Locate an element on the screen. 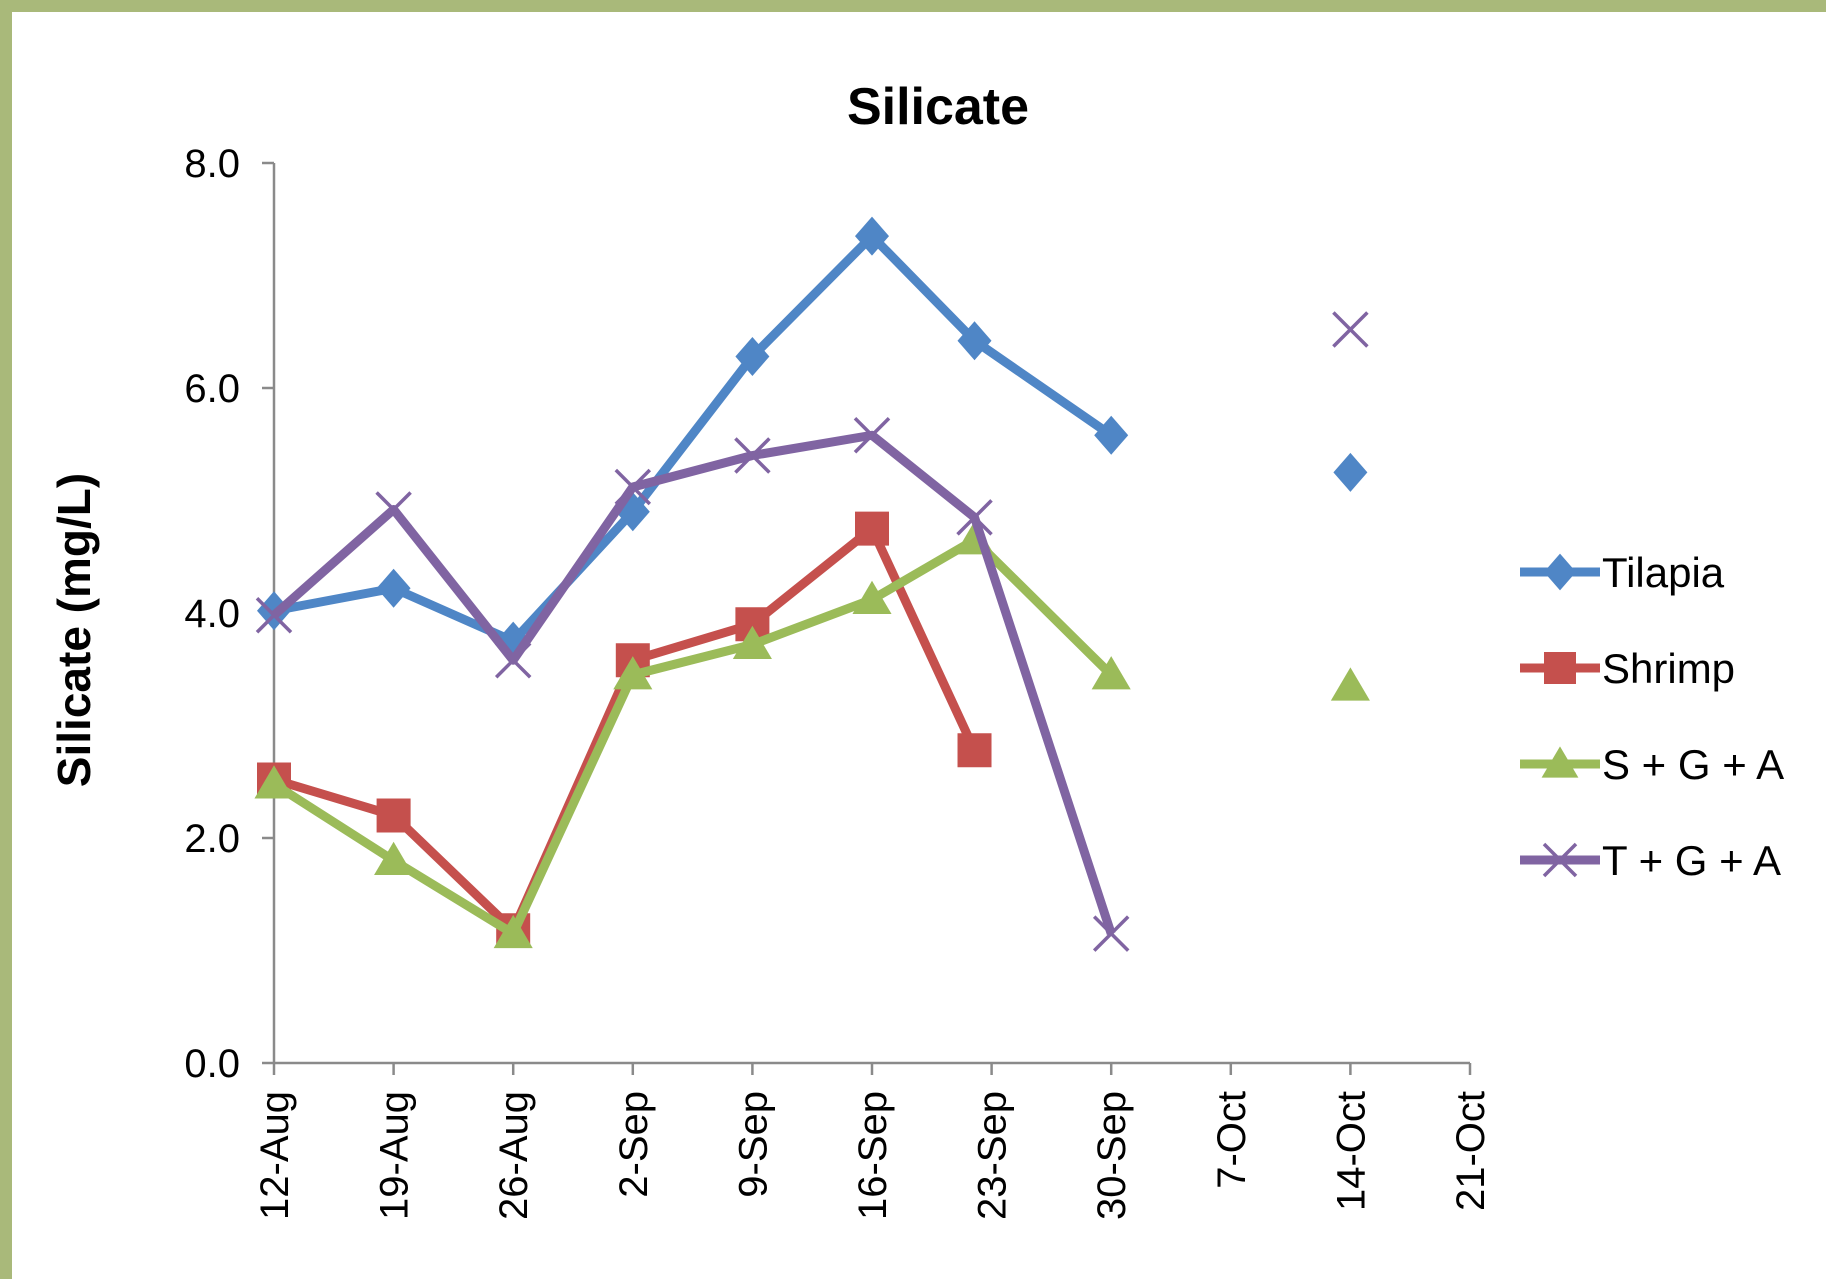 This screenshot has width=1826, height=1279. series-shrimp is located at coordinates (624, 729).